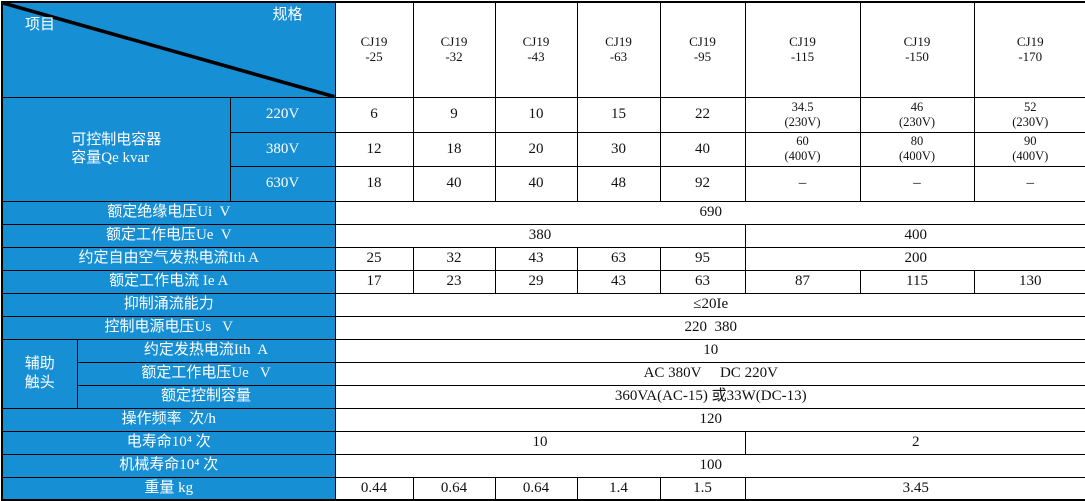 The image size is (1085, 501). What do you see at coordinates (374, 258) in the screenshot?
I see `thermal-cell: 25` at bounding box center [374, 258].